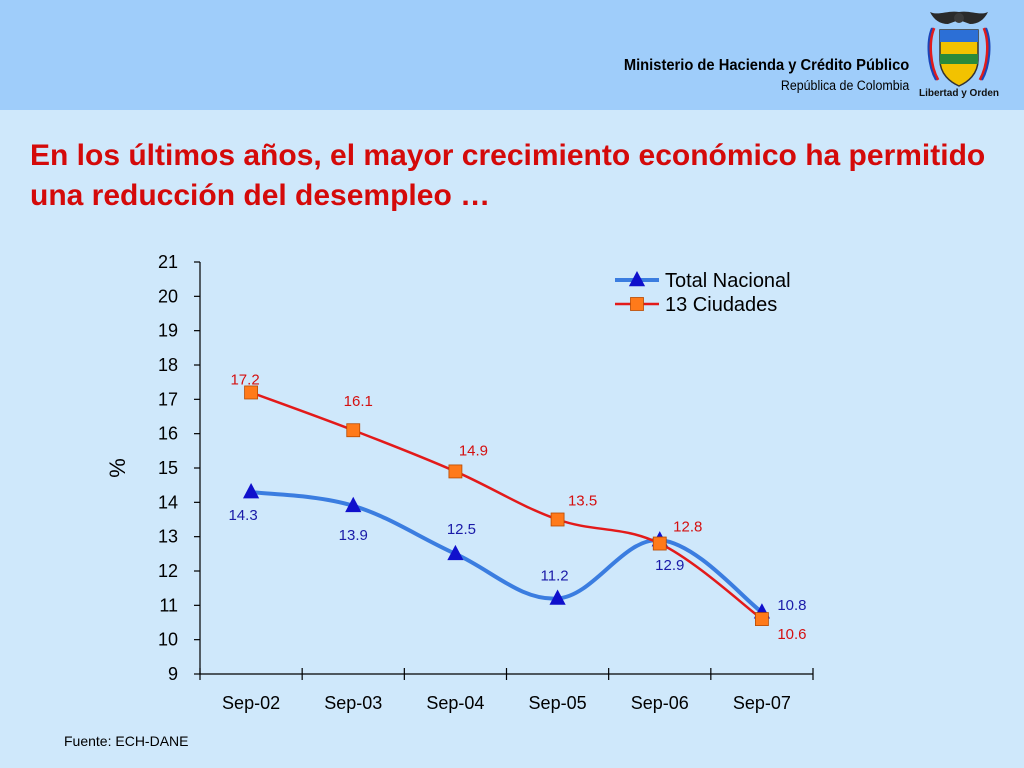 This screenshot has height=768, width=1024. What do you see at coordinates (582, 501) in the screenshot?
I see `data-label-13-ciudades: 13.5` at bounding box center [582, 501].